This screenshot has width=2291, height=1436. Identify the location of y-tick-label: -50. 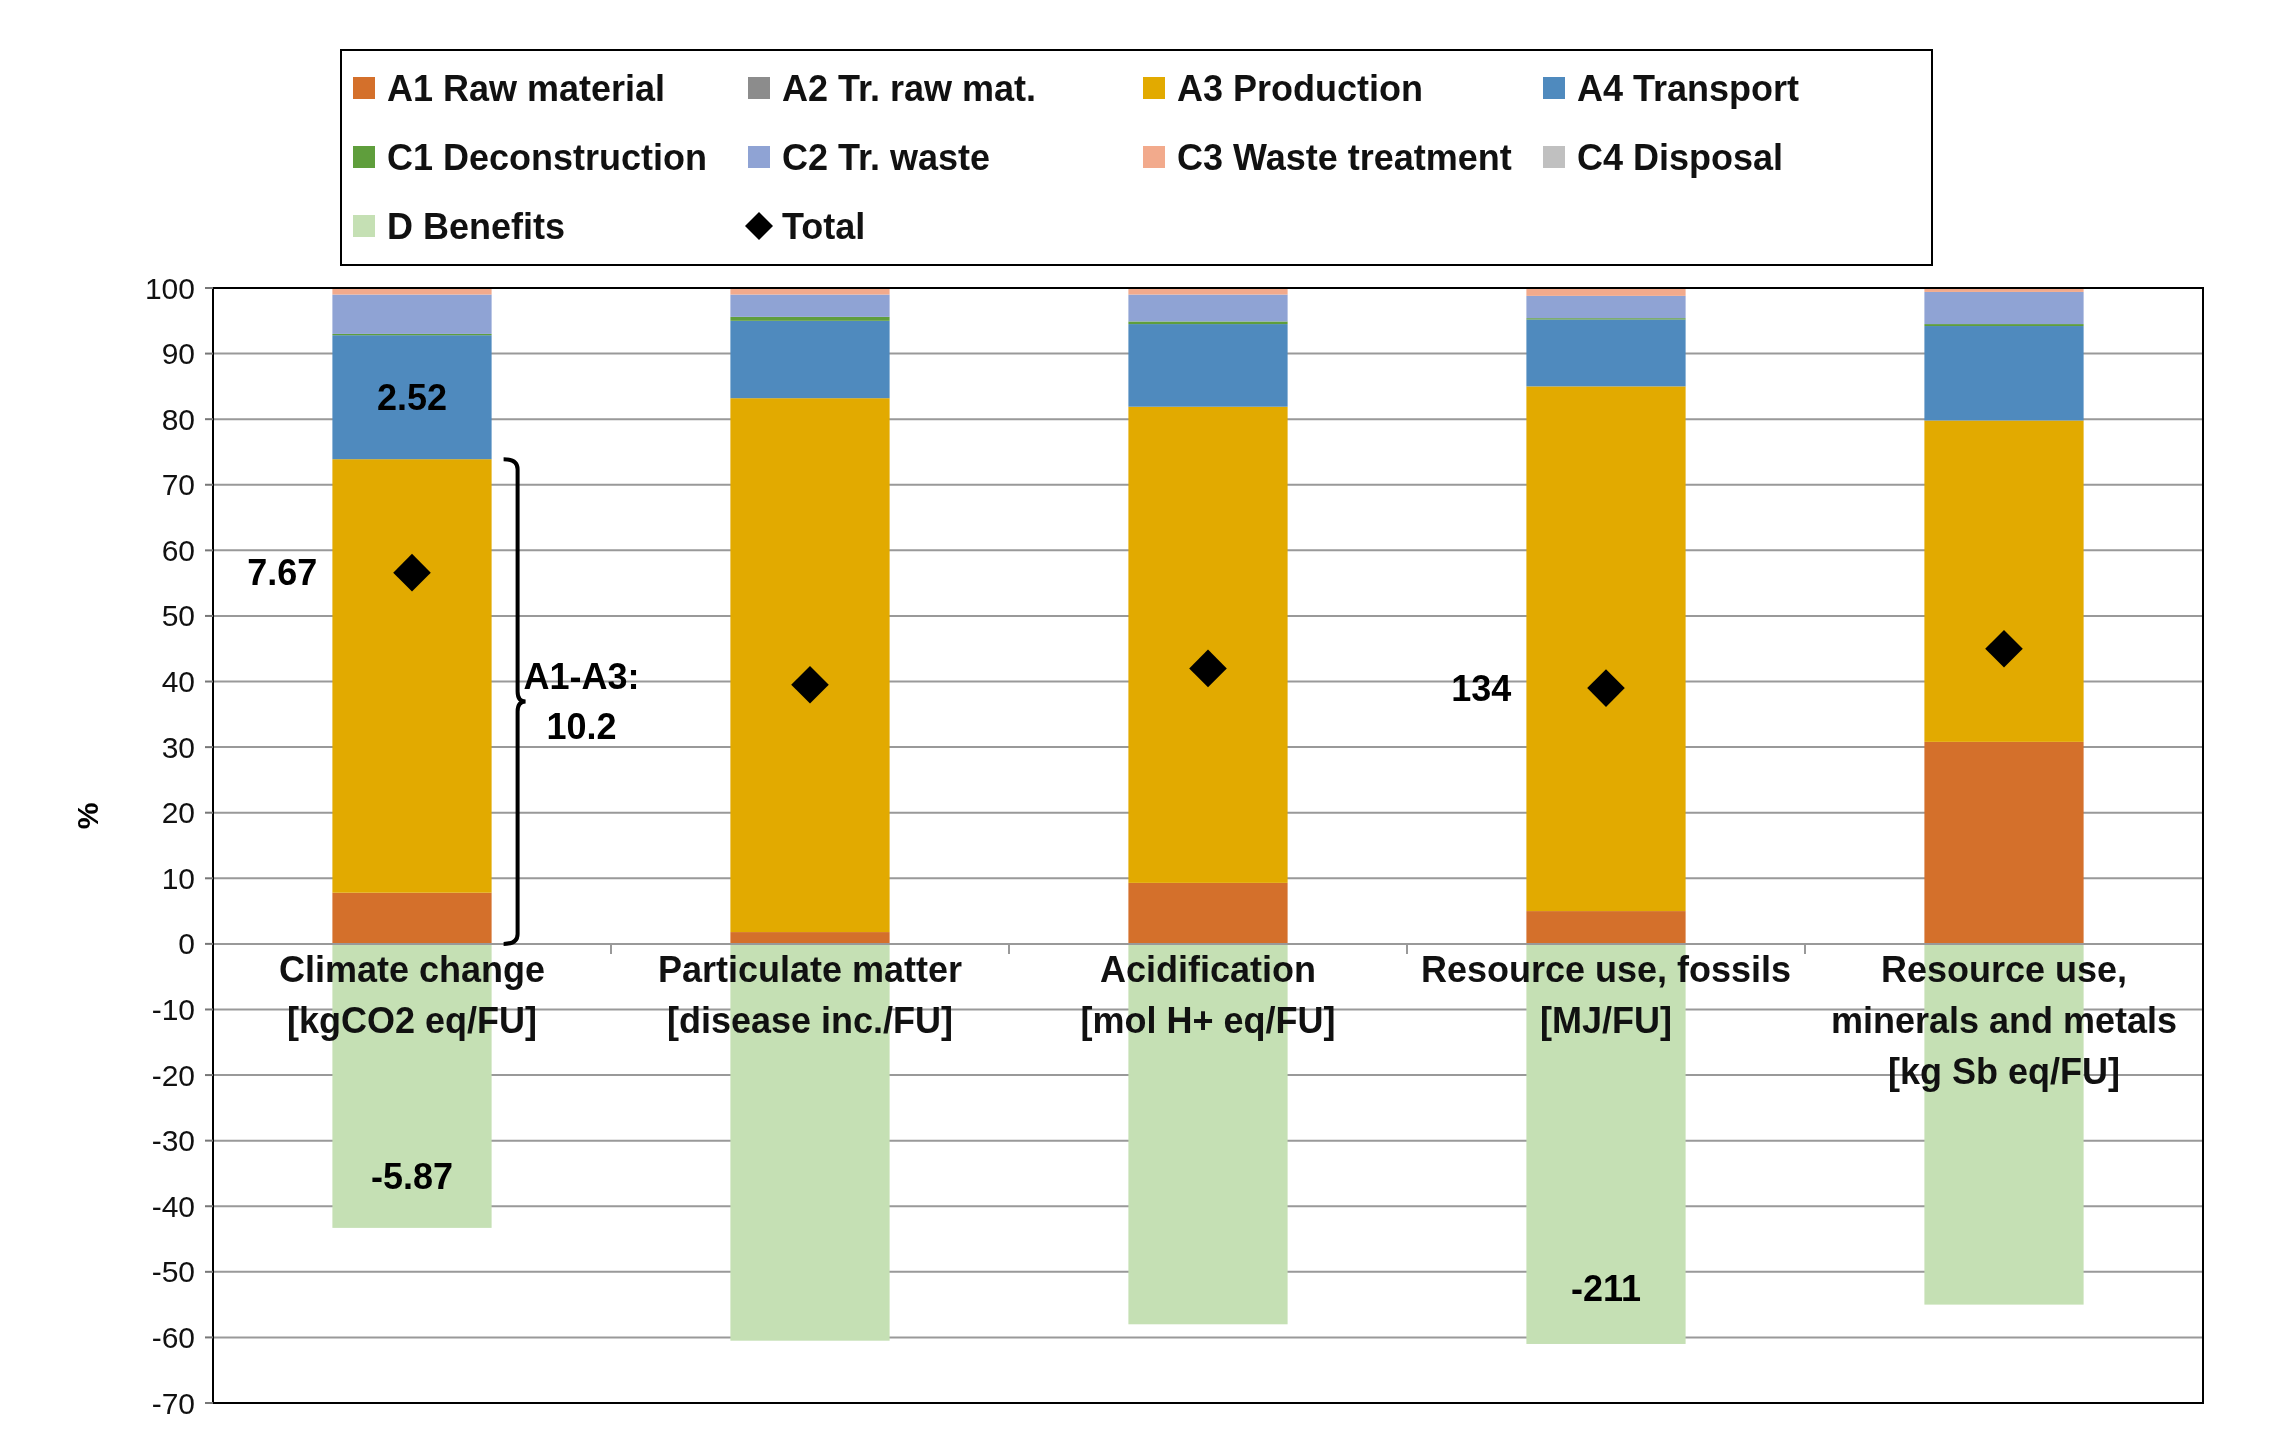
(173, 1272).